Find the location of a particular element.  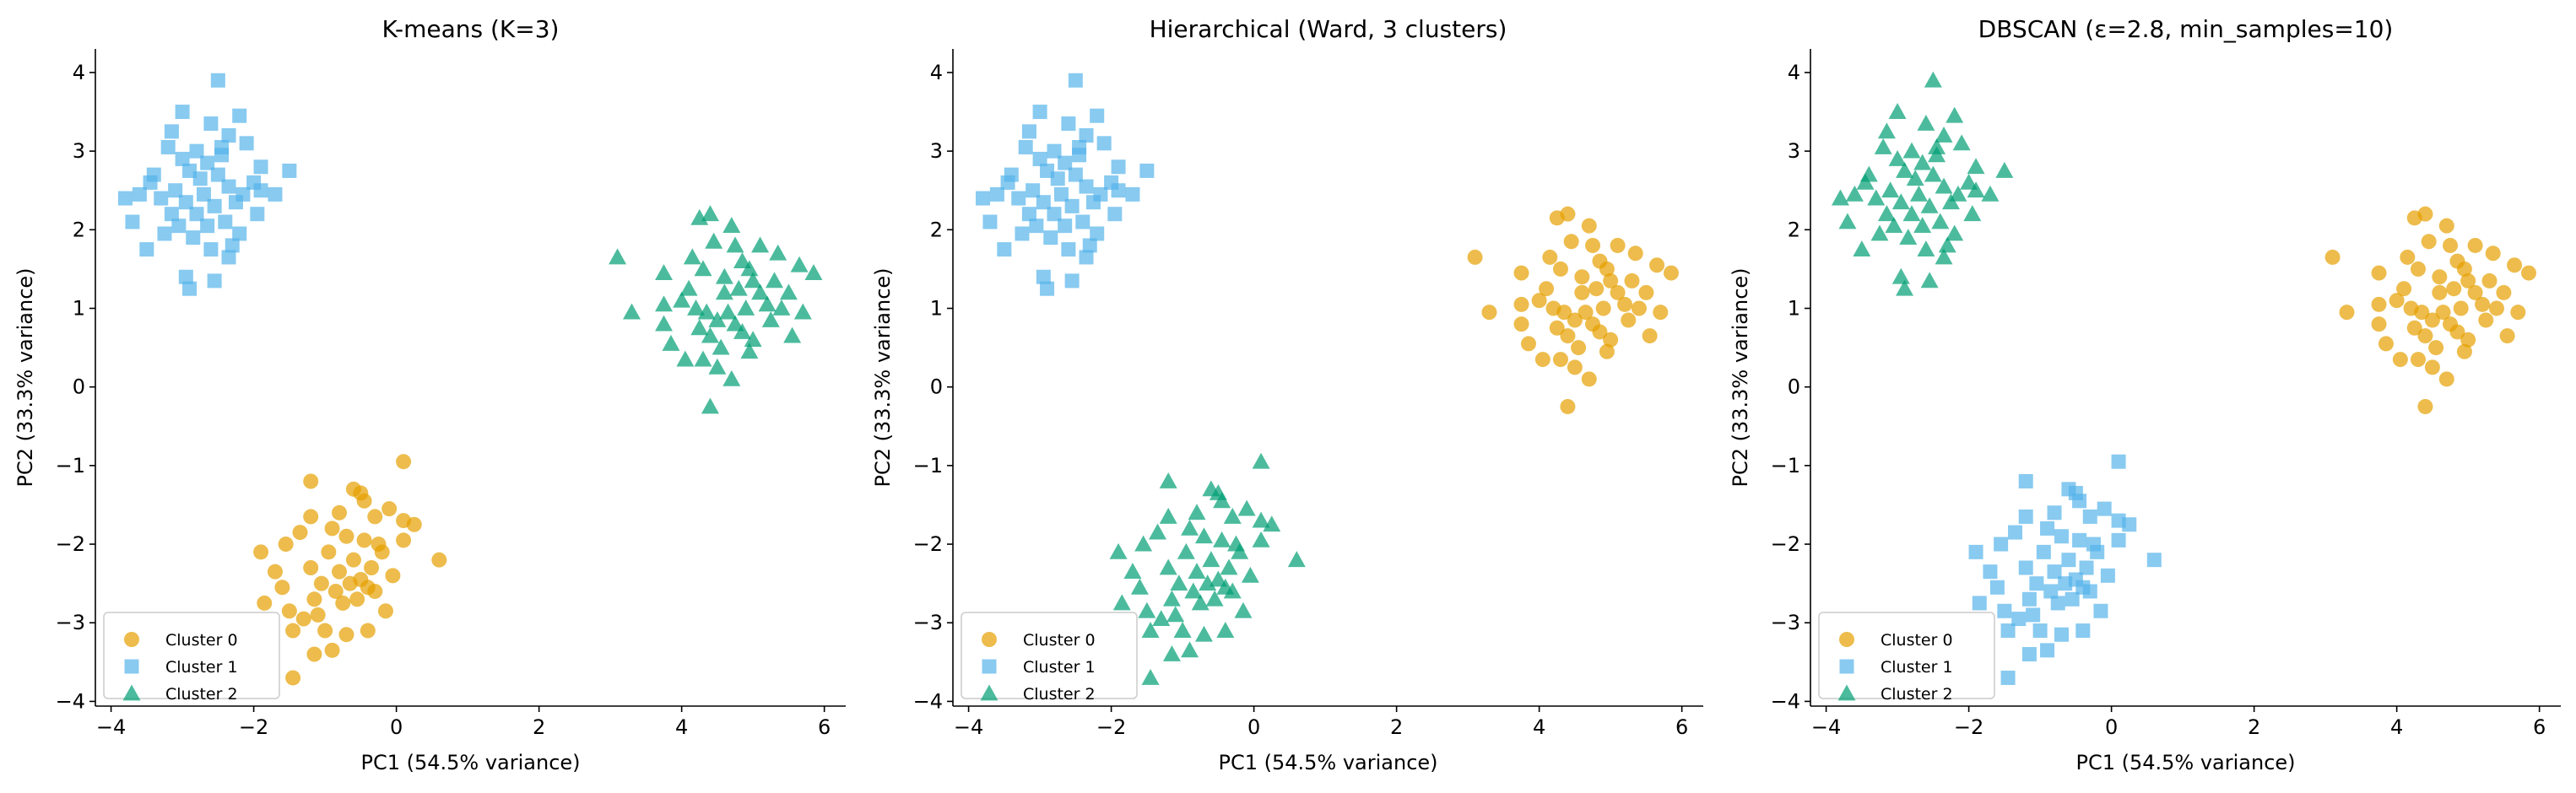

x-tick-label: 0 is located at coordinates (396, 727).